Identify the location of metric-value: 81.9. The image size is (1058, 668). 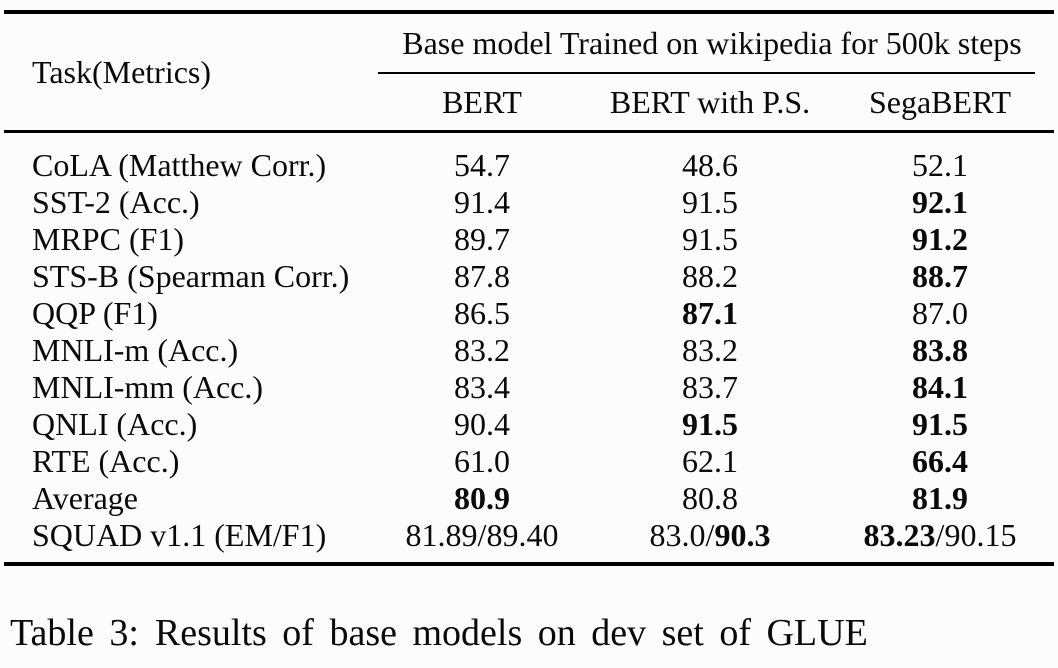
(940, 498).